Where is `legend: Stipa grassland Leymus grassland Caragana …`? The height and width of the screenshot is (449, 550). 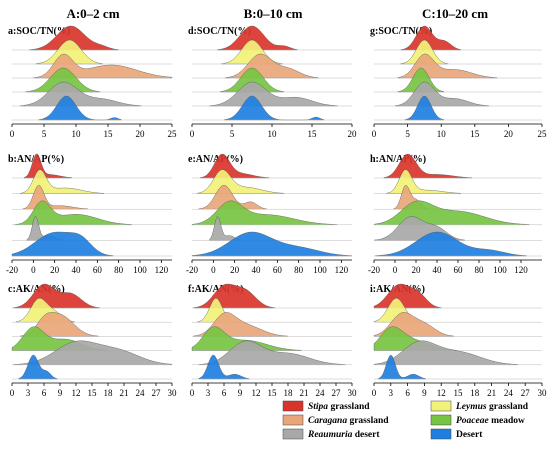
legend: Stipa grassland Leymus grassland Caragana … is located at coordinates (405, 420).